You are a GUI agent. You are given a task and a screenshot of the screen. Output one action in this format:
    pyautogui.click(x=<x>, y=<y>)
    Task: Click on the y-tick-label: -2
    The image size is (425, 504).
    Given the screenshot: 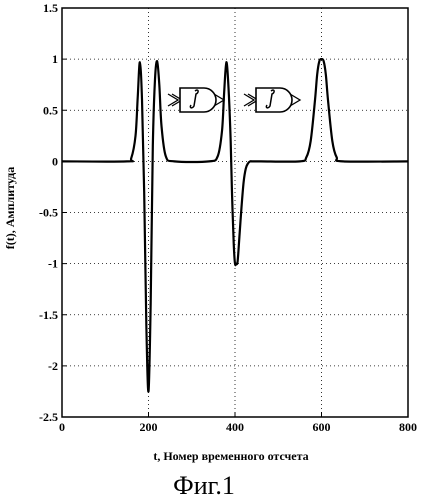 What is the action you would take?
    pyautogui.click(x=53, y=366)
    